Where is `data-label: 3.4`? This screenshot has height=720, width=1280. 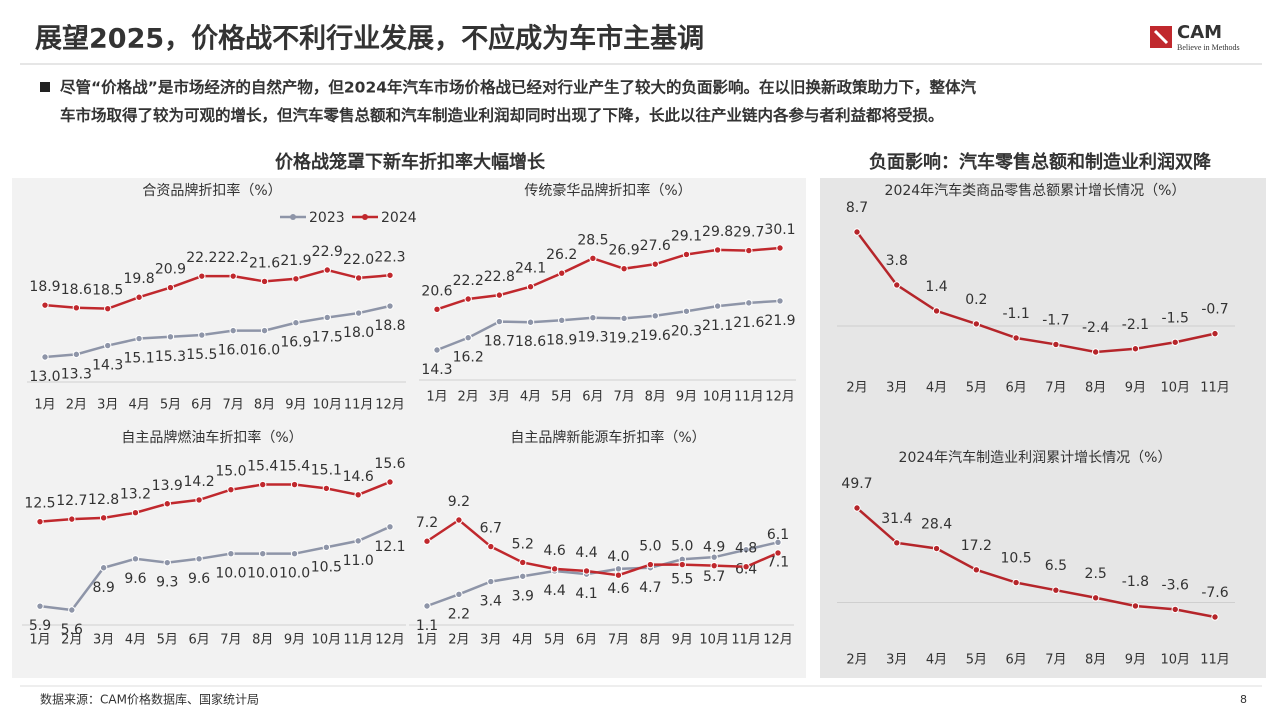 data-label: 3.4 is located at coordinates (491, 602).